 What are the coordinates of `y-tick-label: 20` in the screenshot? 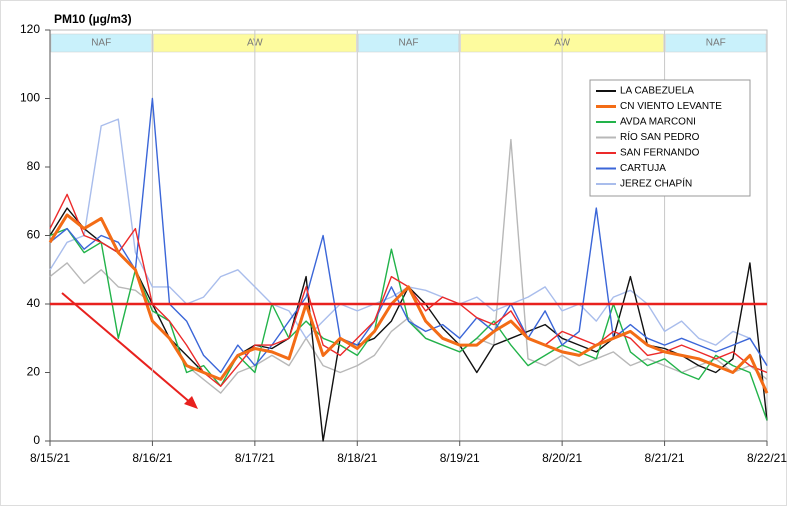 It's located at (34, 372).